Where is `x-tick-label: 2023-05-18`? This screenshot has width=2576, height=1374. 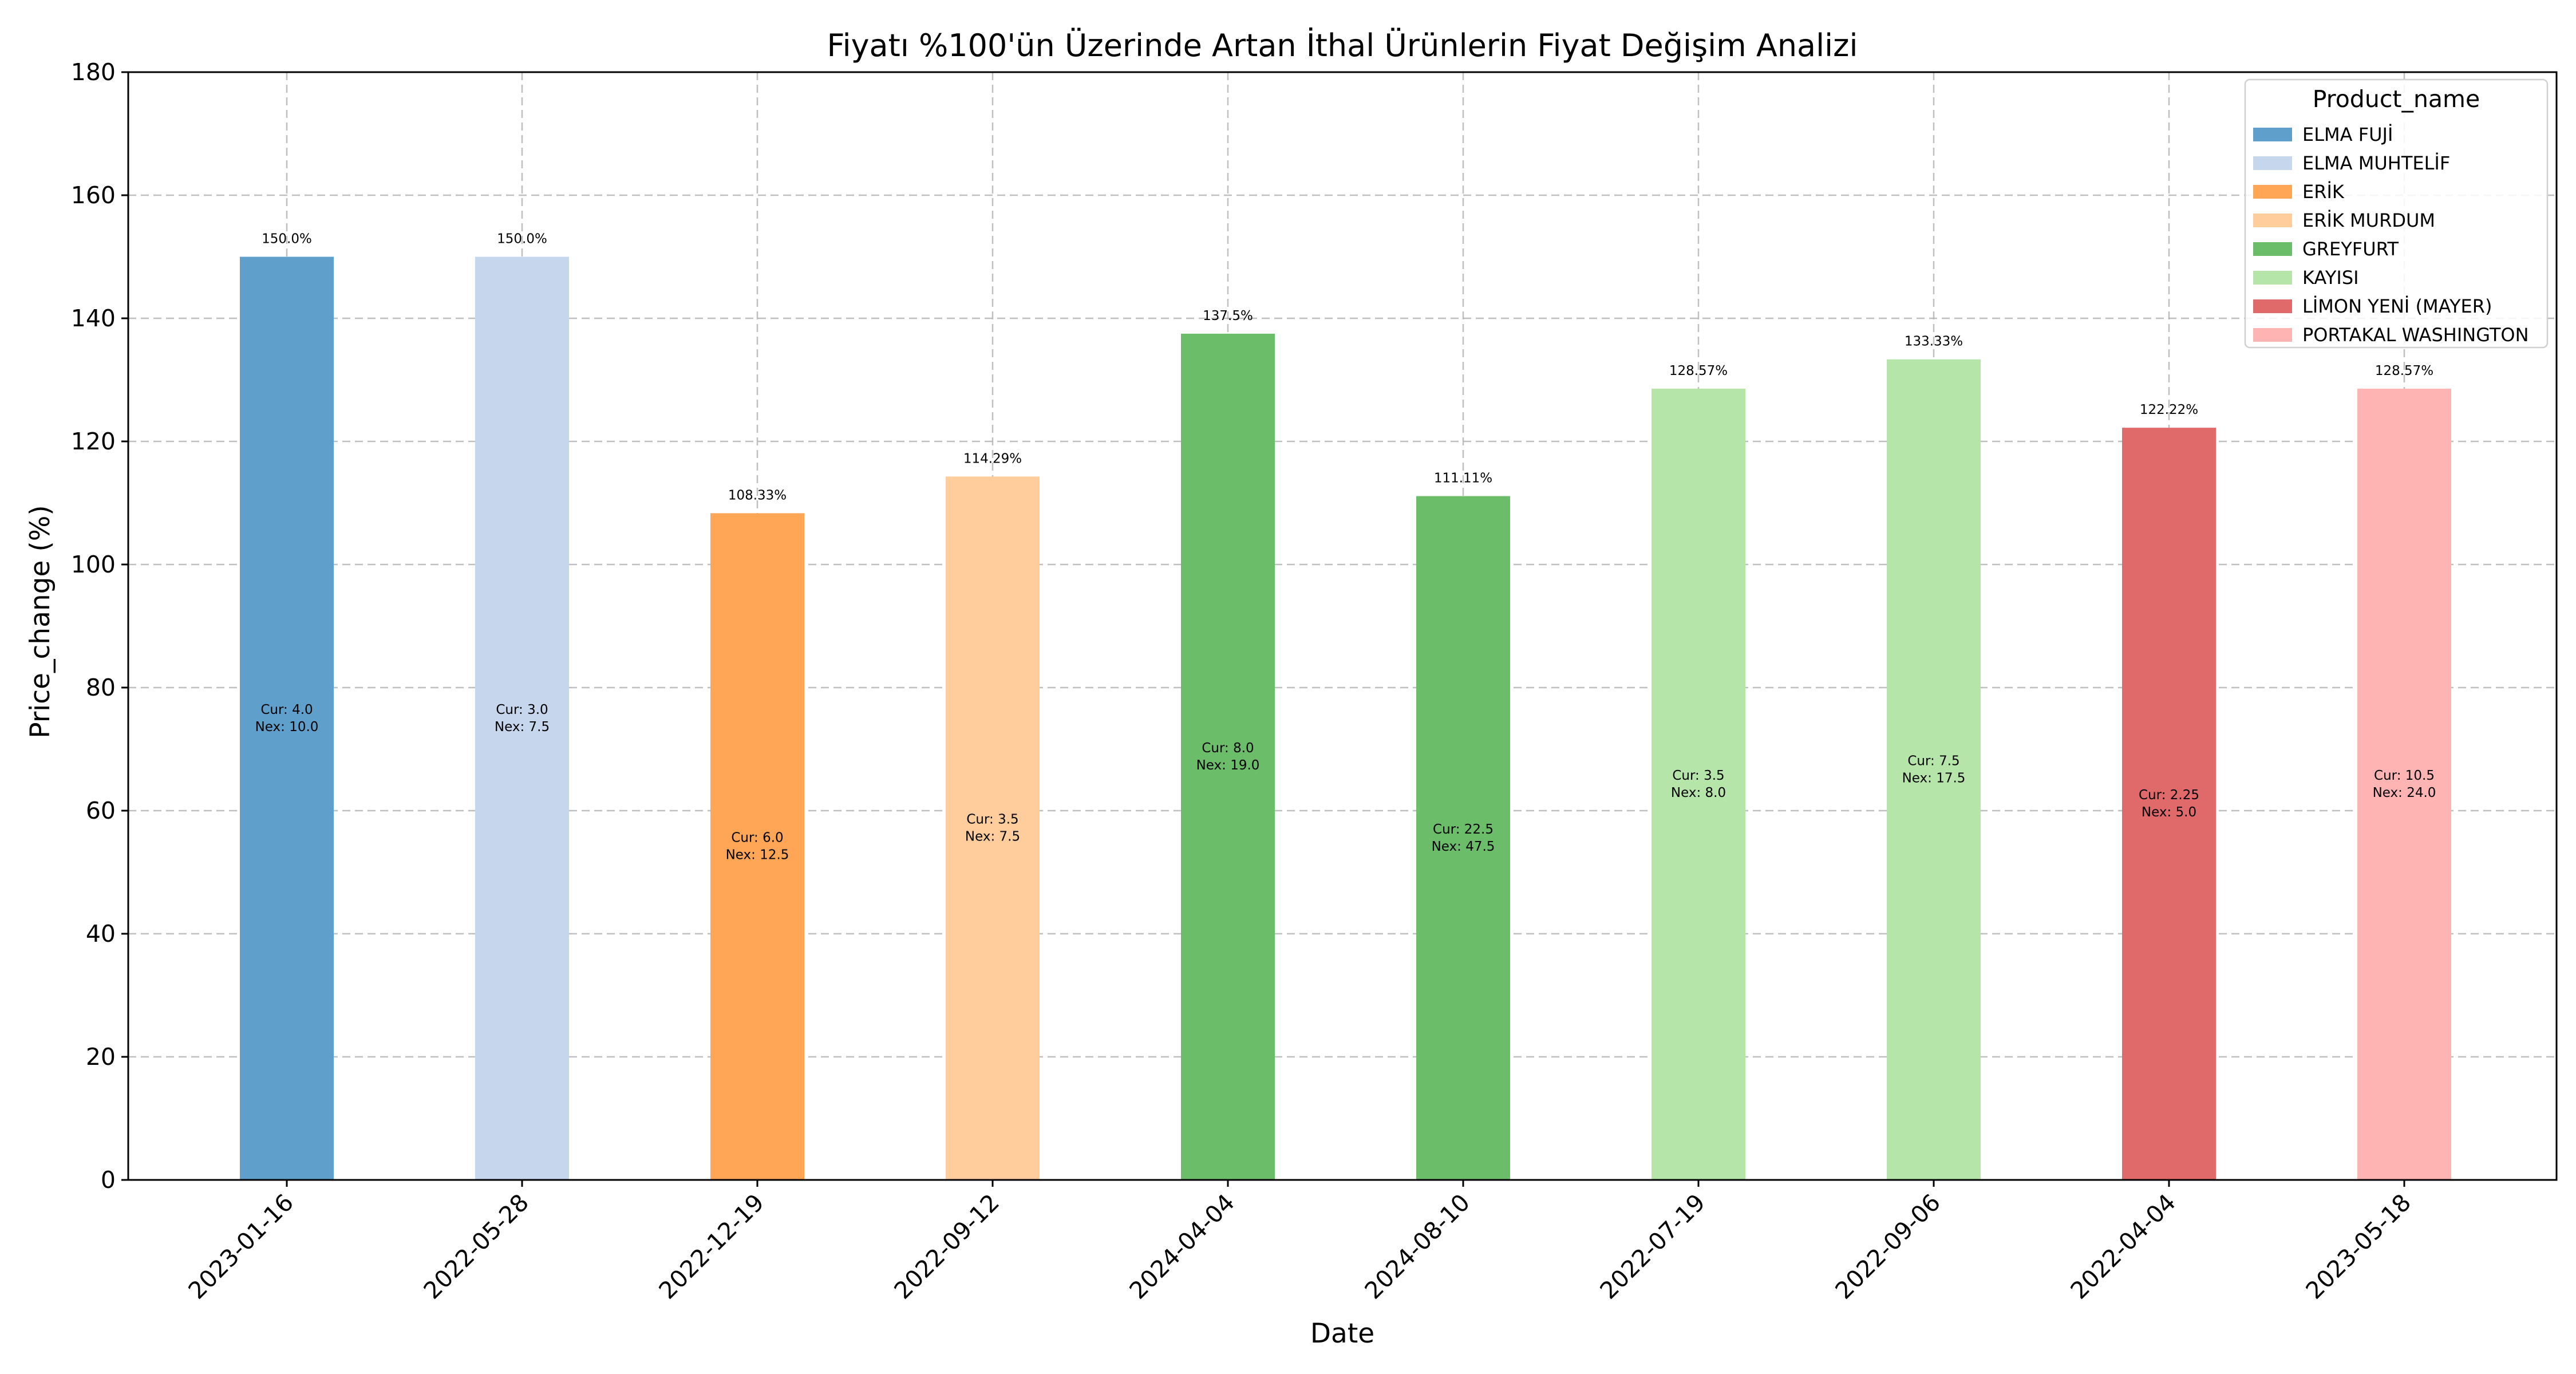 x-tick-label: 2023-05-18 is located at coordinates (2358, 1246).